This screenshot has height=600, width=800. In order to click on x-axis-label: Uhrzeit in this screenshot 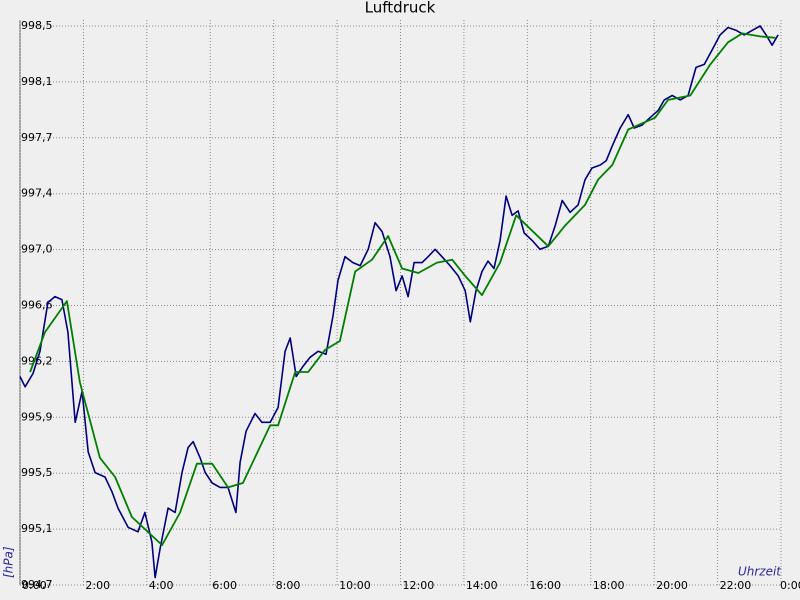, I will do `click(760, 572)`.